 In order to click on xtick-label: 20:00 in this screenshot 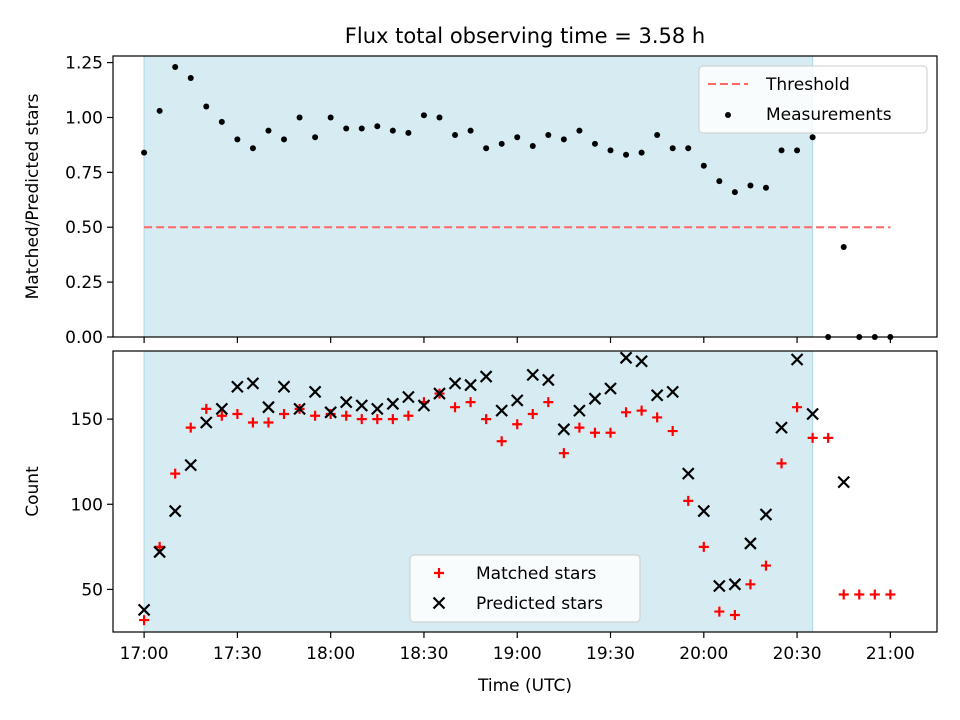, I will do `click(703, 654)`.